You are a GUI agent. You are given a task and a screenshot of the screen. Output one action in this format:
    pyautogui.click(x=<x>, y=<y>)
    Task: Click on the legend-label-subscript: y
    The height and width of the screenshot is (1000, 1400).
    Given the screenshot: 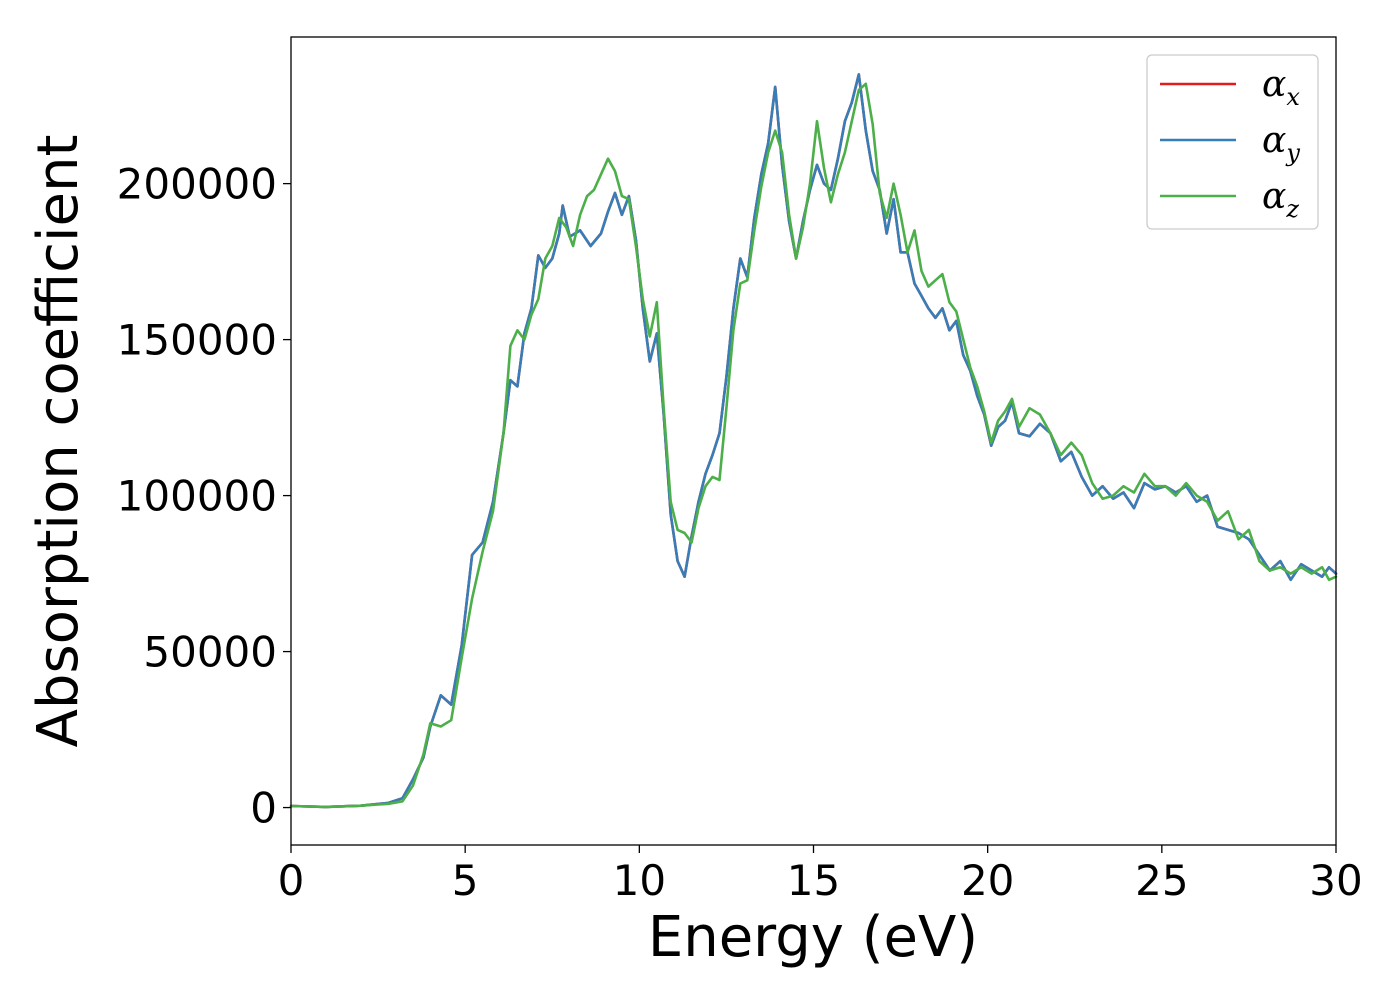 What is the action you would take?
    pyautogui.click(x=1292, y=153)
    